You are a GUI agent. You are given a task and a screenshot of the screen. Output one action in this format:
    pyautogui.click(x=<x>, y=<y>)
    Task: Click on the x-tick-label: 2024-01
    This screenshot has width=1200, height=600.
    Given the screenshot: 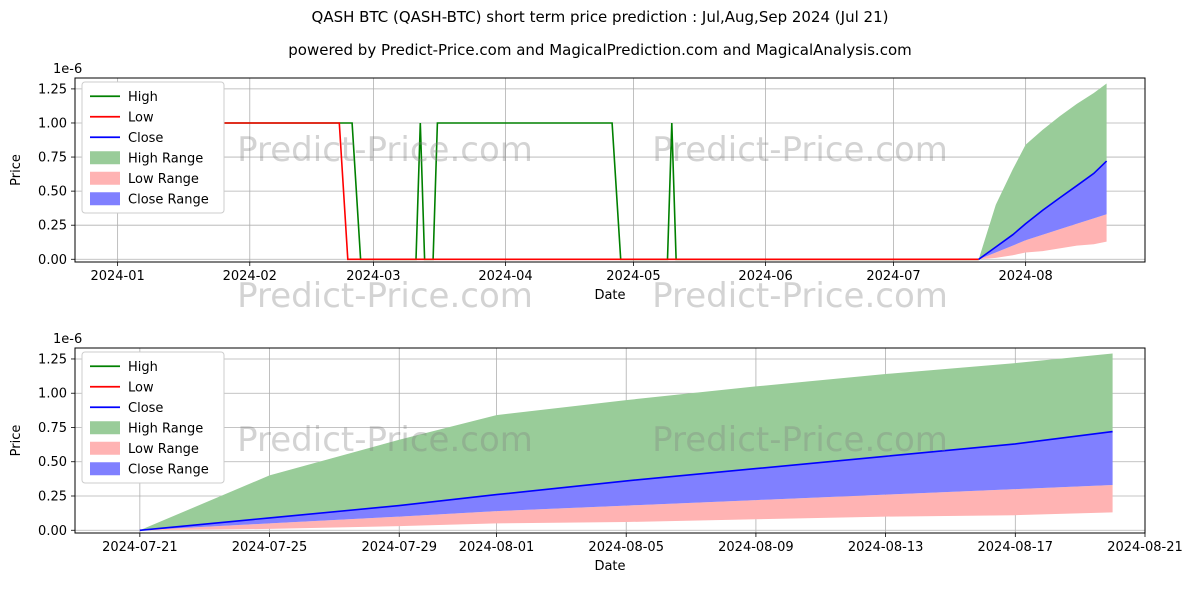 What is the action you would take?
    pyautogui.click(x=117, y=276)
    